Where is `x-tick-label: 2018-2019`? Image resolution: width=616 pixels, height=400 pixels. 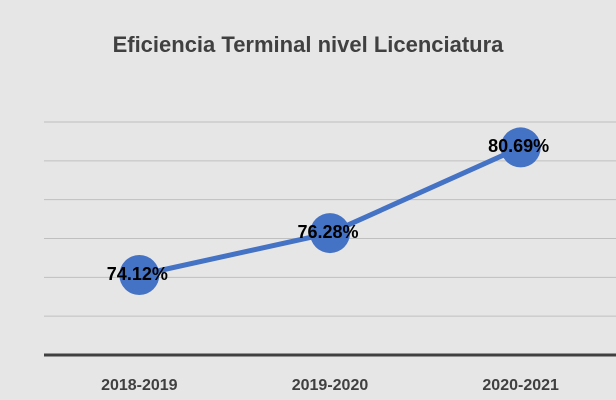 x-tick-label: 2018-2019 is located at coordinates (139, 385).